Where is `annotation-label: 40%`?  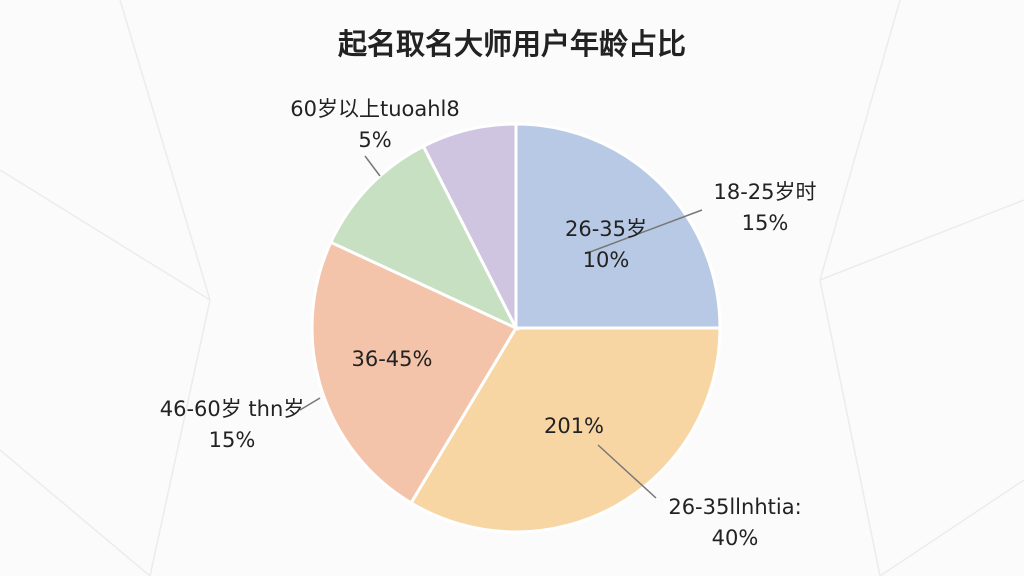 annotation-label: 40% is located at coordinates (735, 538).